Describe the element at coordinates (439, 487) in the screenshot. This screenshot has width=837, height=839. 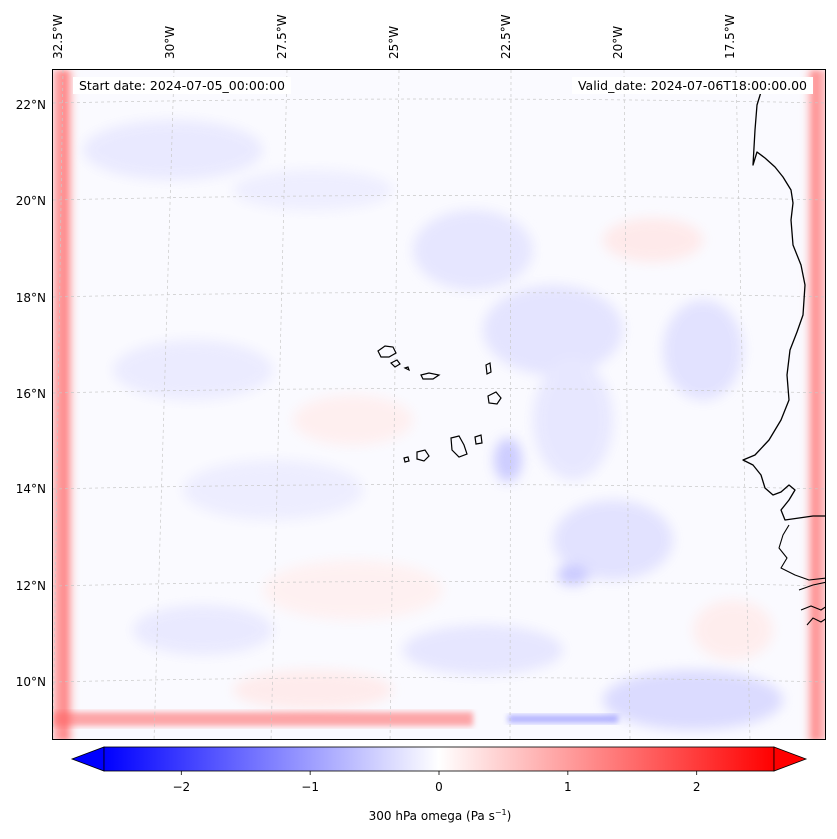
I see `parallel-14n` at that location.